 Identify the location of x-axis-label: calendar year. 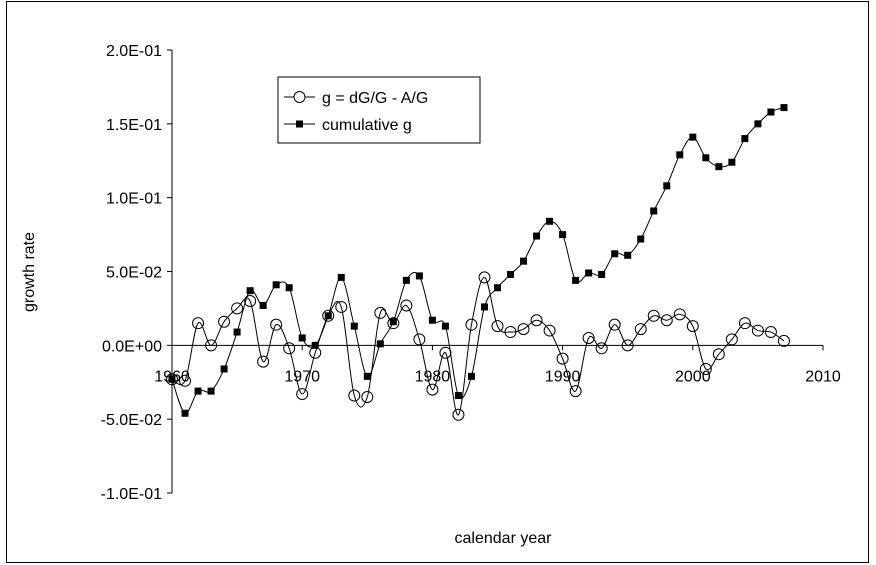
(504, 538).